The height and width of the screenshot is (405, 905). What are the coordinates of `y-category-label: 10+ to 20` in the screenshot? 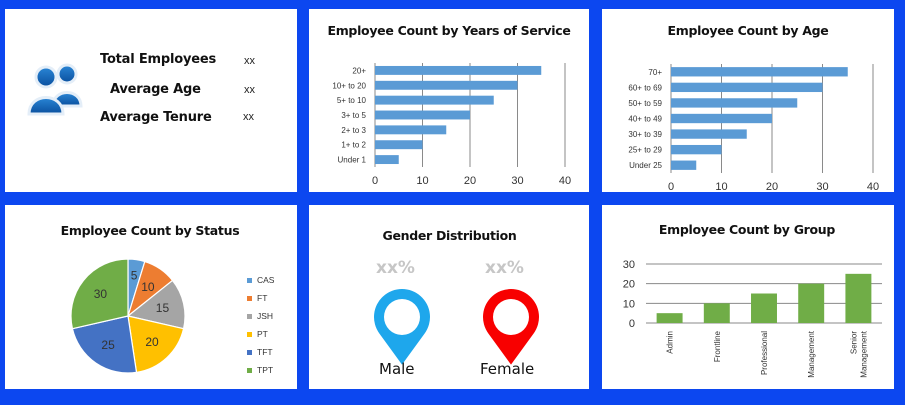 It's located at (349, 85).